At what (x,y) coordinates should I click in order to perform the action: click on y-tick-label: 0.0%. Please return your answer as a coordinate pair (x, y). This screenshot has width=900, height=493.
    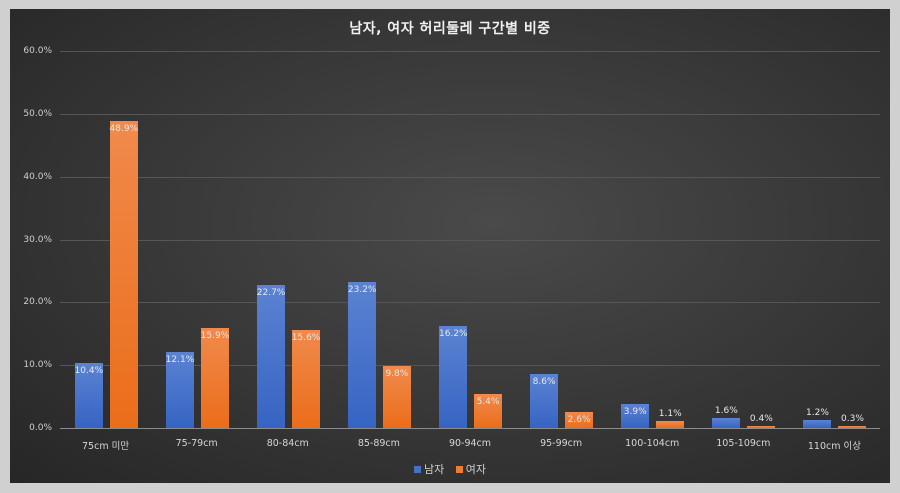
    Looking at the image, I should click on (40, 428).